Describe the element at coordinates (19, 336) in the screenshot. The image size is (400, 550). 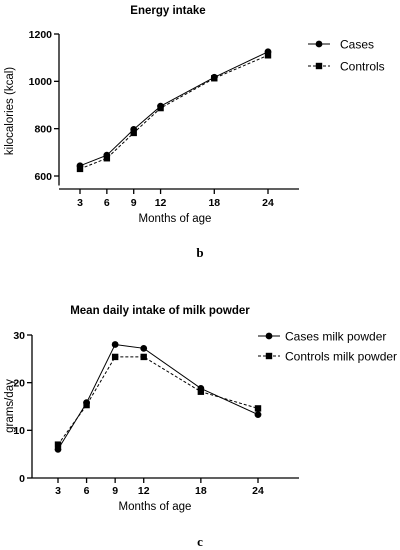
I see `y-tick-label: 30` at that location.